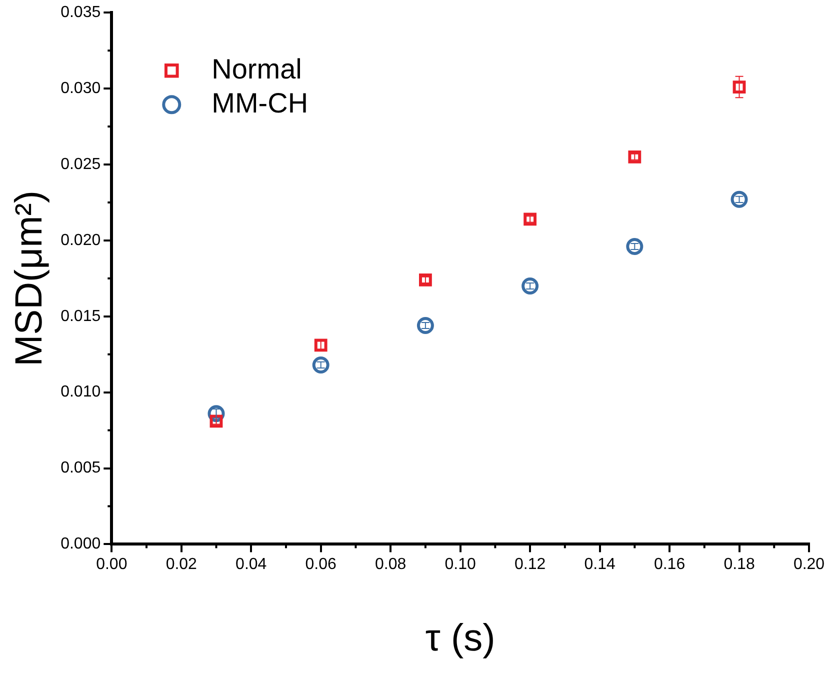  Describe the element at coordinates (460, 565) in the screenshot. I see `x-tick-label: 0.10` at that location.